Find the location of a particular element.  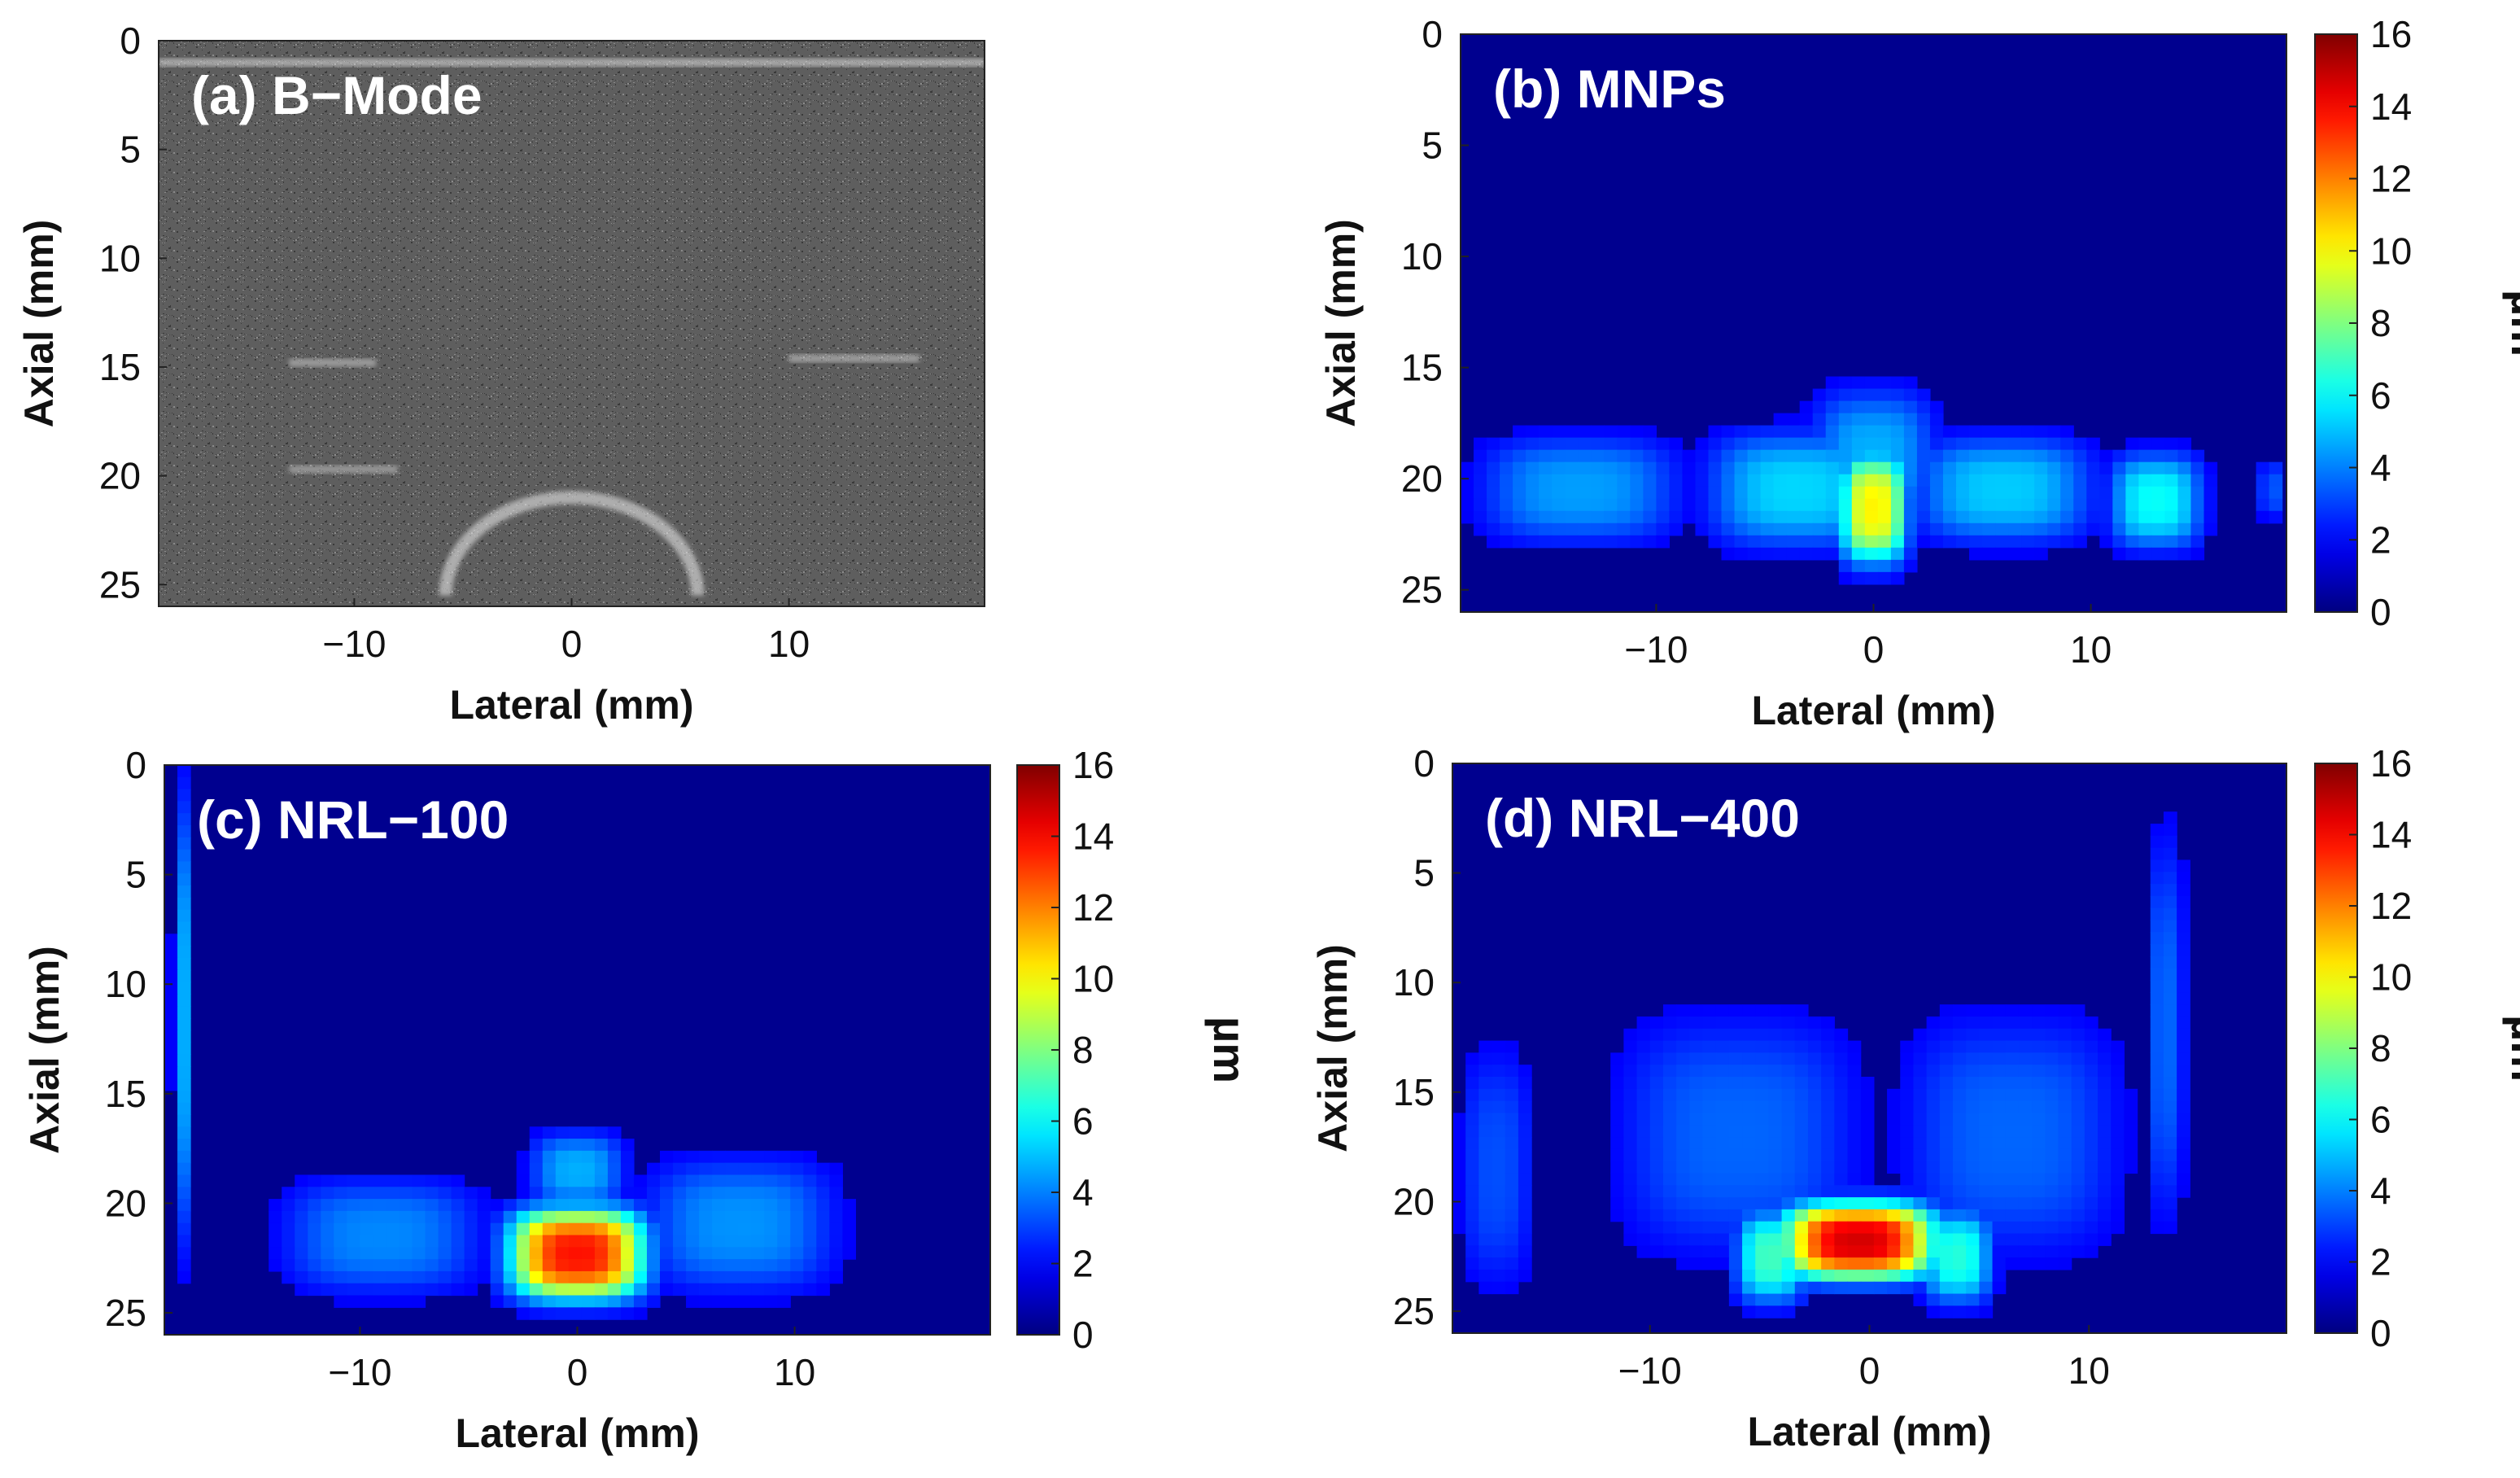

bmode-feature is located at coordinates (572, 543).